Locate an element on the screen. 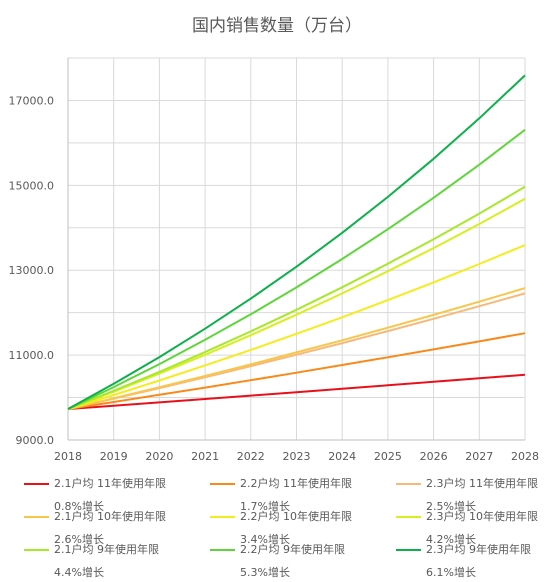 The height and width of the screenshot is (582, 554). legend-item: 2.2户均 9年使用年限 5.3%增长 is located at coordinates (290, 562).